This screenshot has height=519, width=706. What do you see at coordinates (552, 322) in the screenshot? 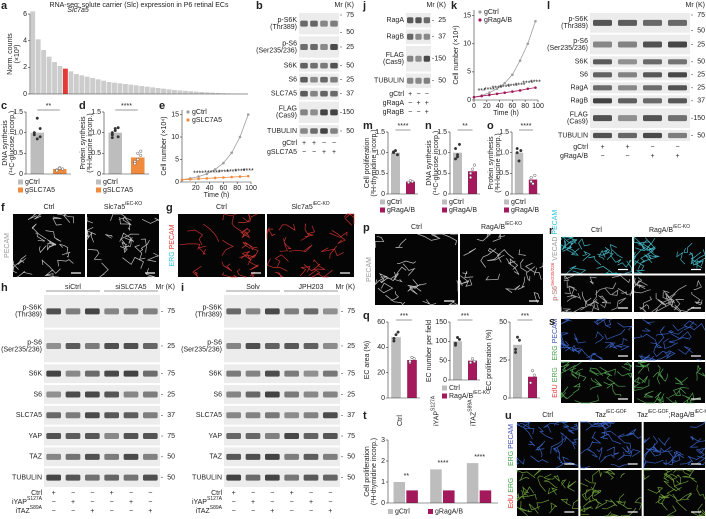
I see `panel-letter: s` at bounding box center [552, 322].